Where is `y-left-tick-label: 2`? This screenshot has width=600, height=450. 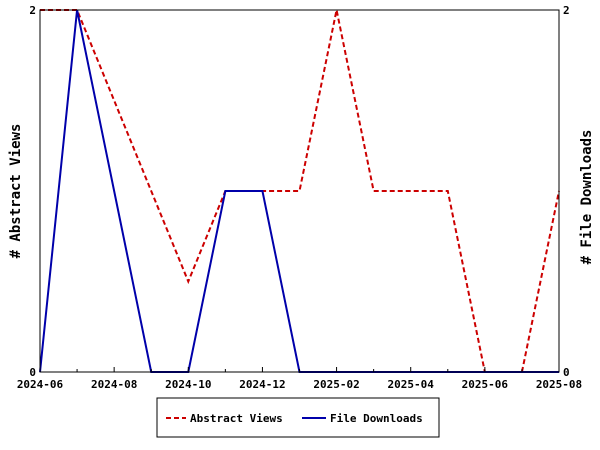
y-left-tick-label: 2 is located at coordinates (32, 10).